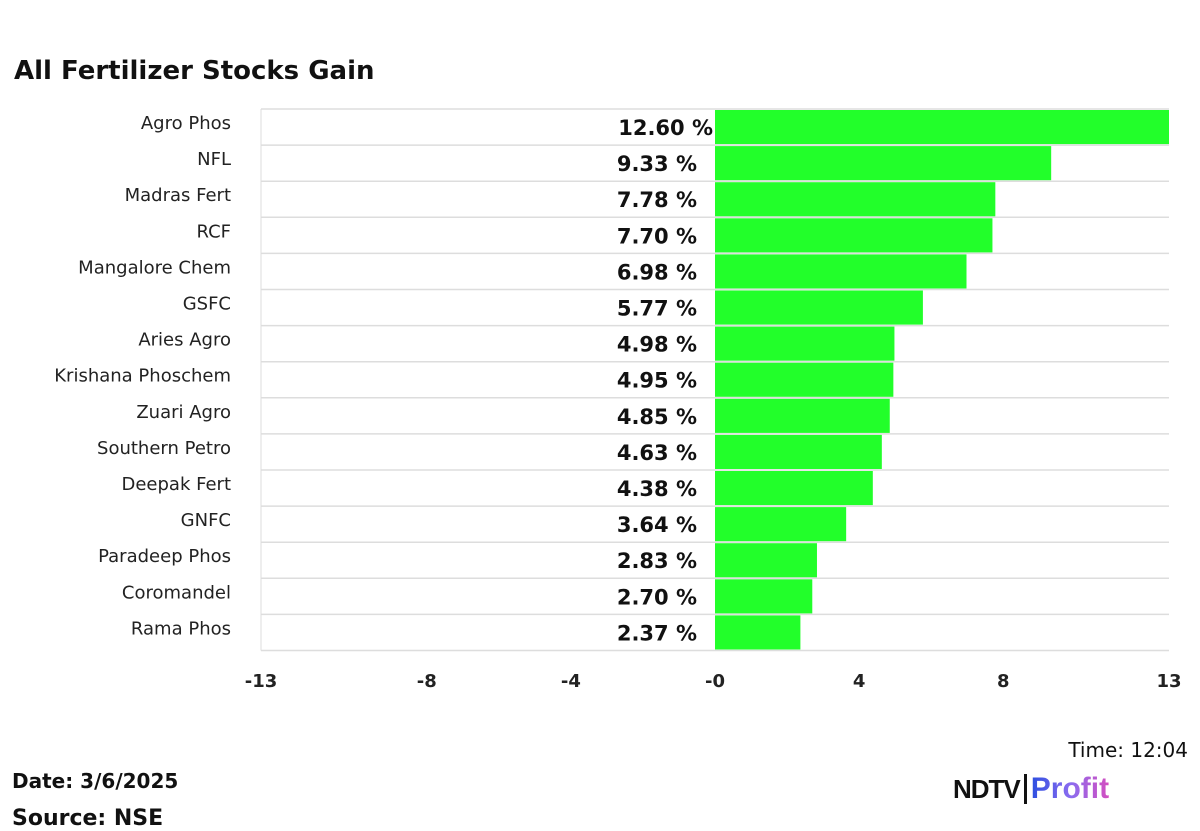 The height and width of the screenshot is (831, 1200). What do you see at coordinates (657, 561) in the screenshot?
I see `value-label: 2.83 %` at bounding box center [657, 561].